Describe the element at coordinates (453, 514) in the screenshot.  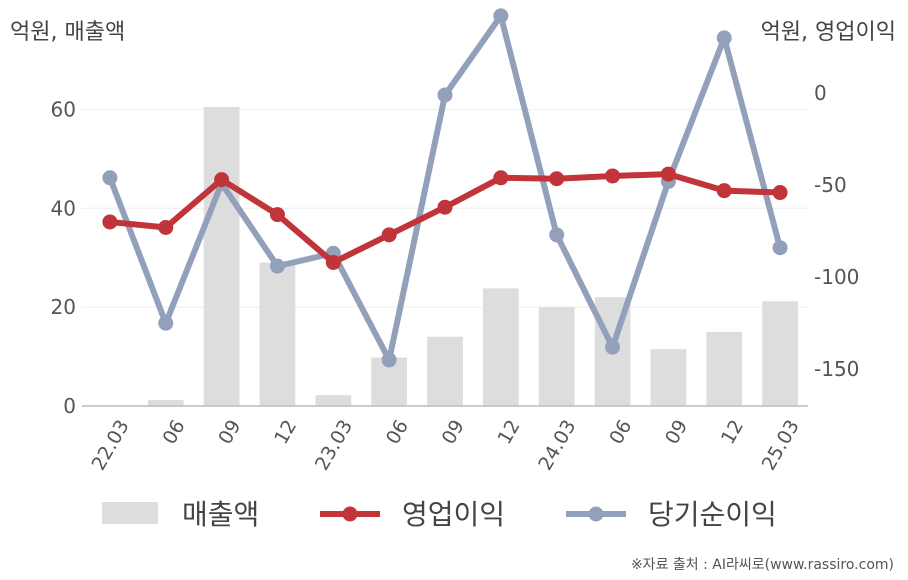
I see `legend-operating-label: 영업이익` at that location.